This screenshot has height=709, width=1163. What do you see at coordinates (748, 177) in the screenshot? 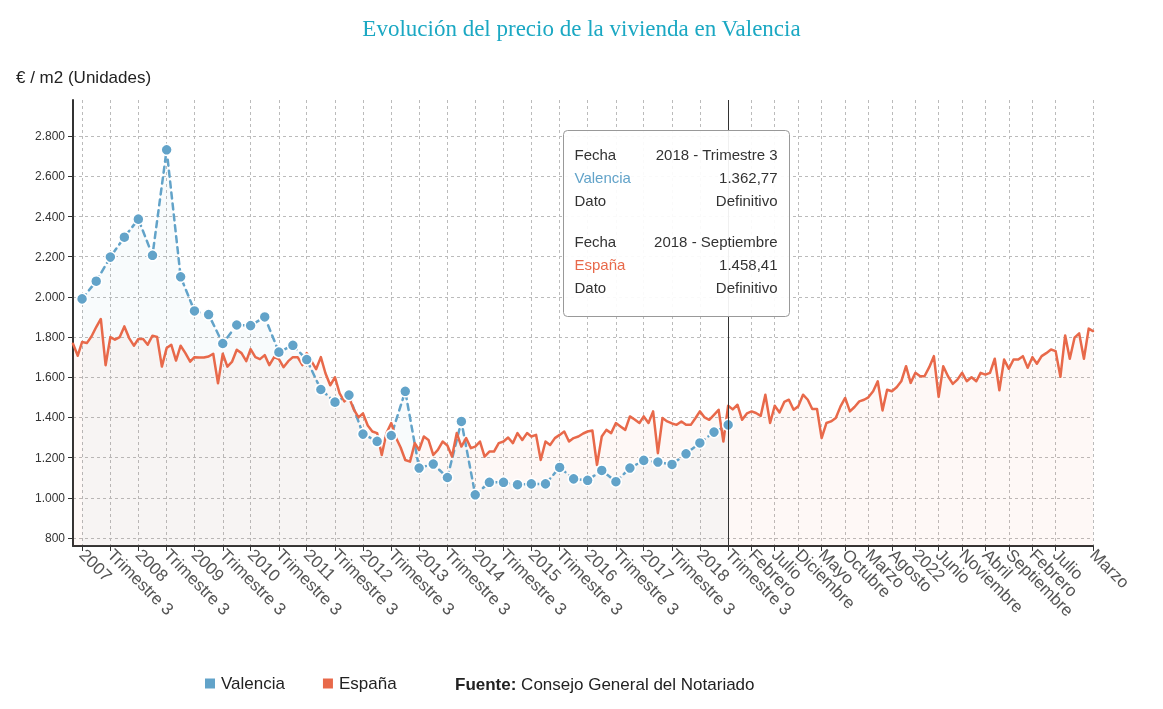
I see `annotation: 1.362,77` at bounding box center [748, 177].